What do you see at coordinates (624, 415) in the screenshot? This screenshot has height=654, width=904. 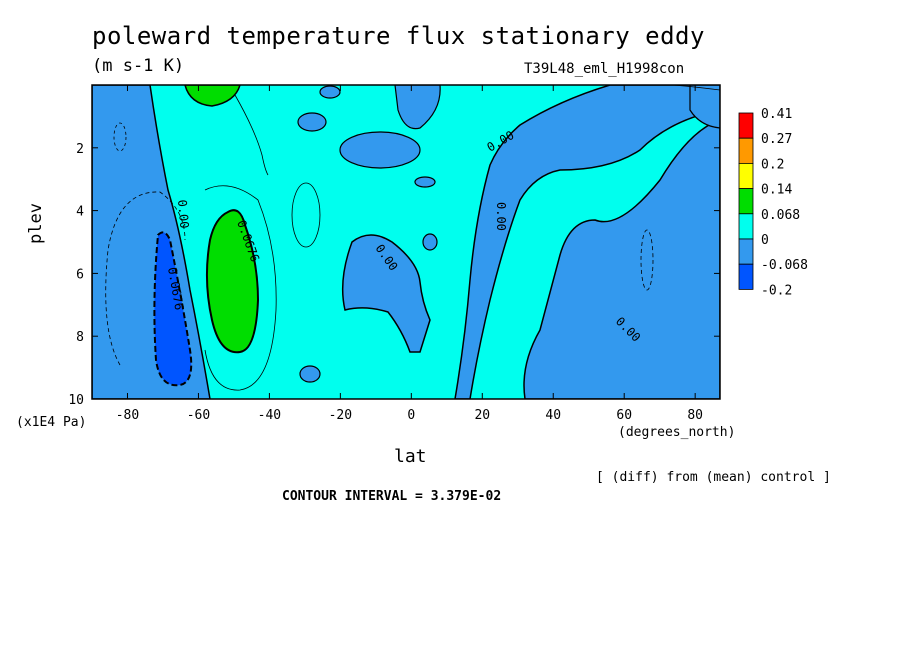 I see `x-tick-label: 60` at bounding box center [624, 415].